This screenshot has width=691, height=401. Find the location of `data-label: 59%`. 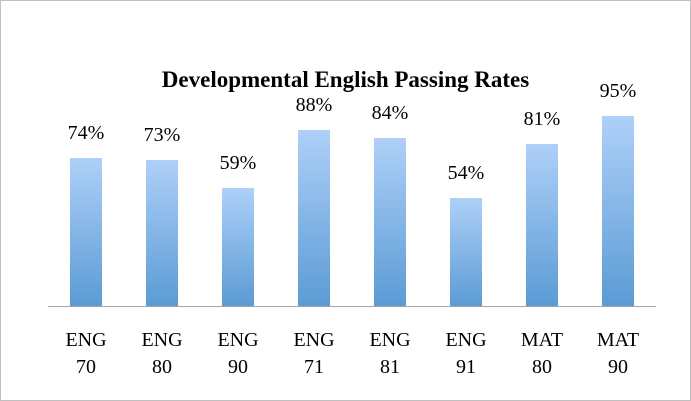

data-label: 59% is located at coordinates (238, 163).